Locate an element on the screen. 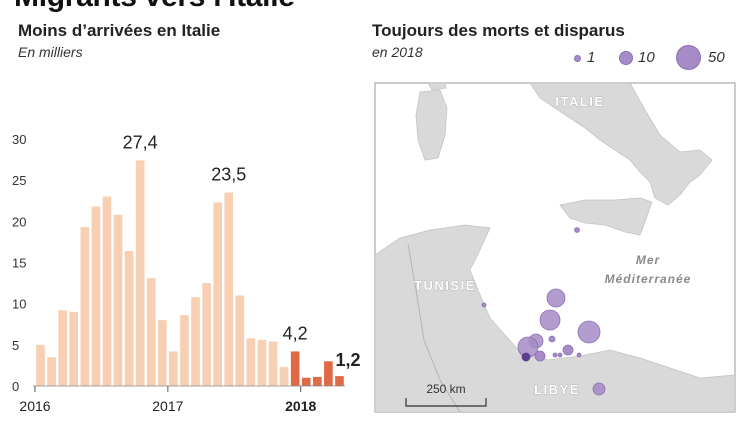 This screenshot has height=421, width=749. y-tick-label: 25 is located at coordinates (19, 180).